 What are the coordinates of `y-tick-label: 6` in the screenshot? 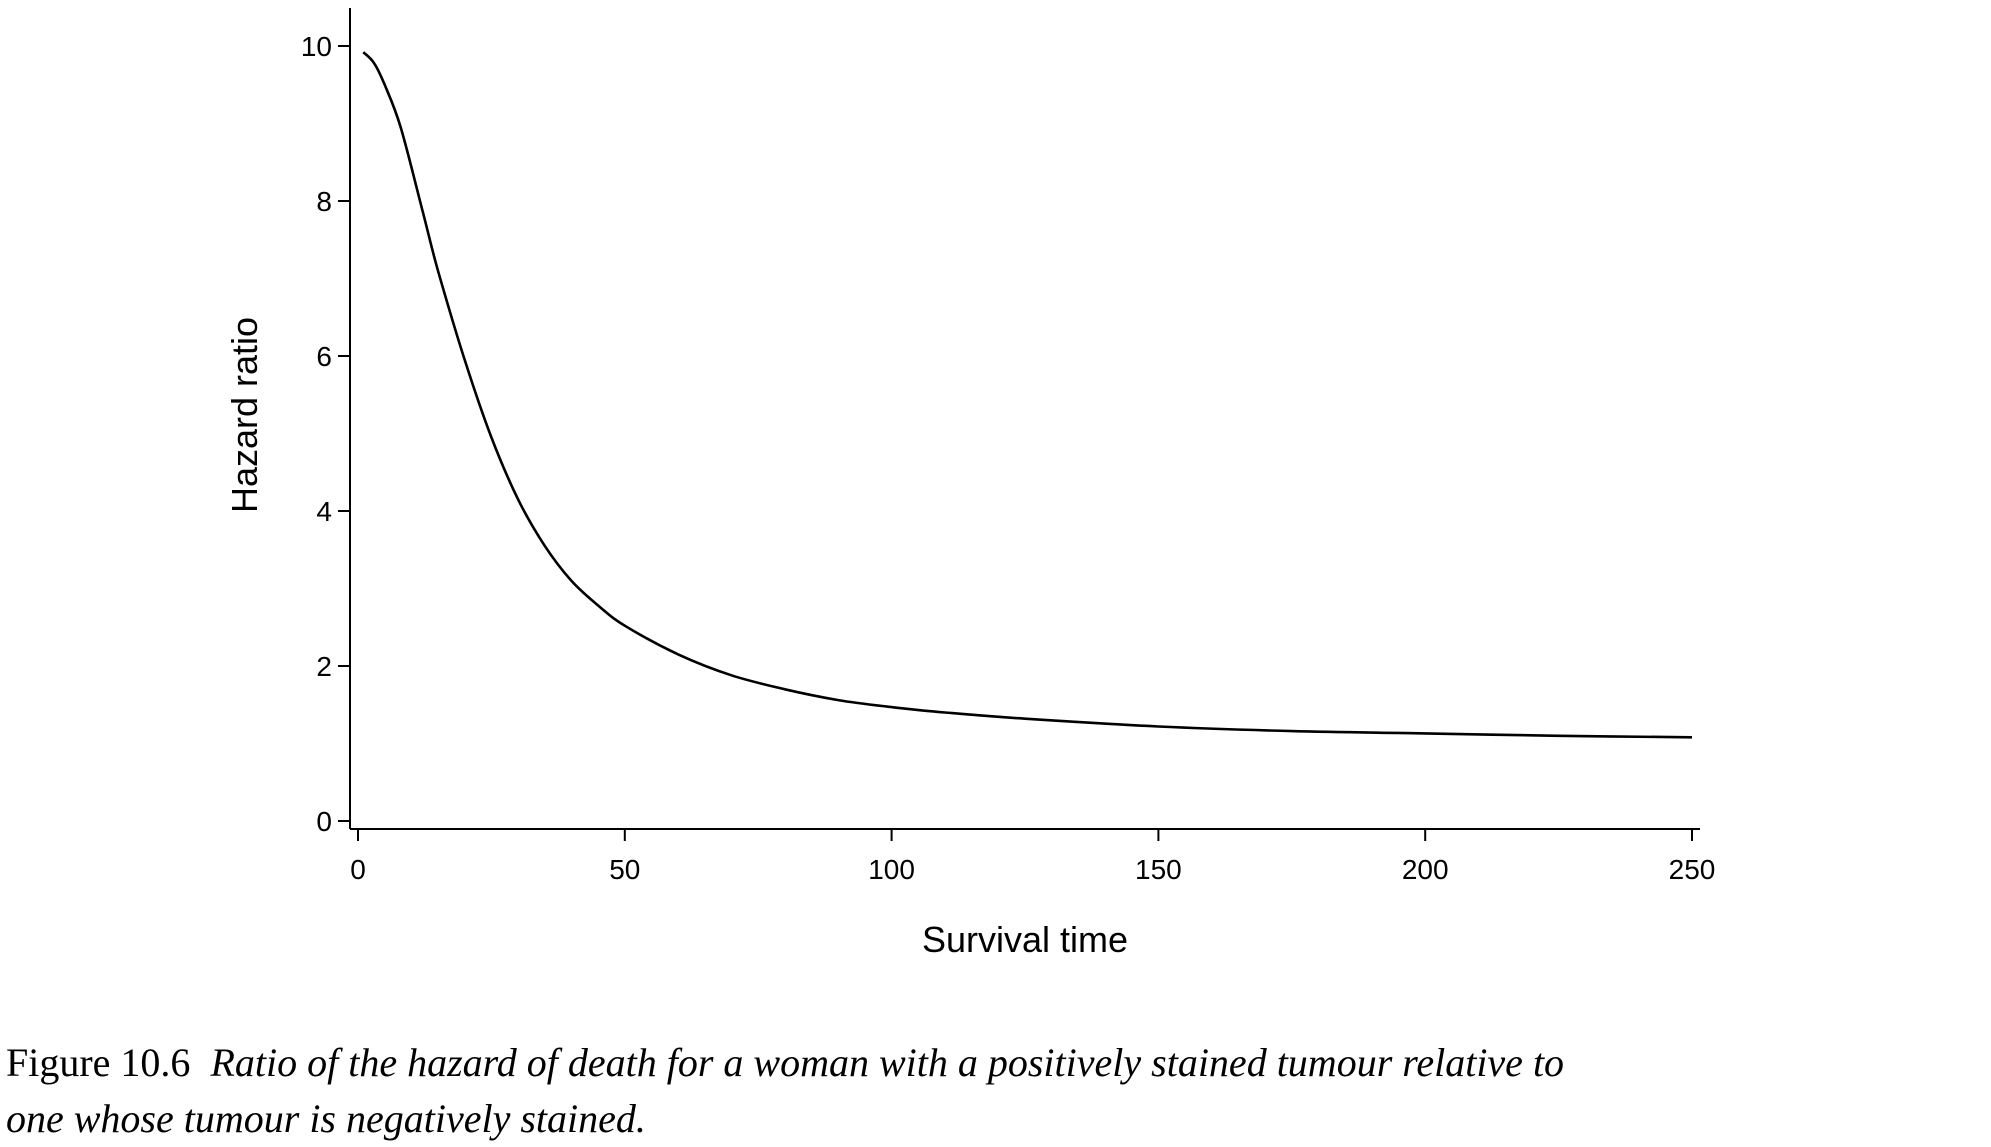 It's located at (324, 356).